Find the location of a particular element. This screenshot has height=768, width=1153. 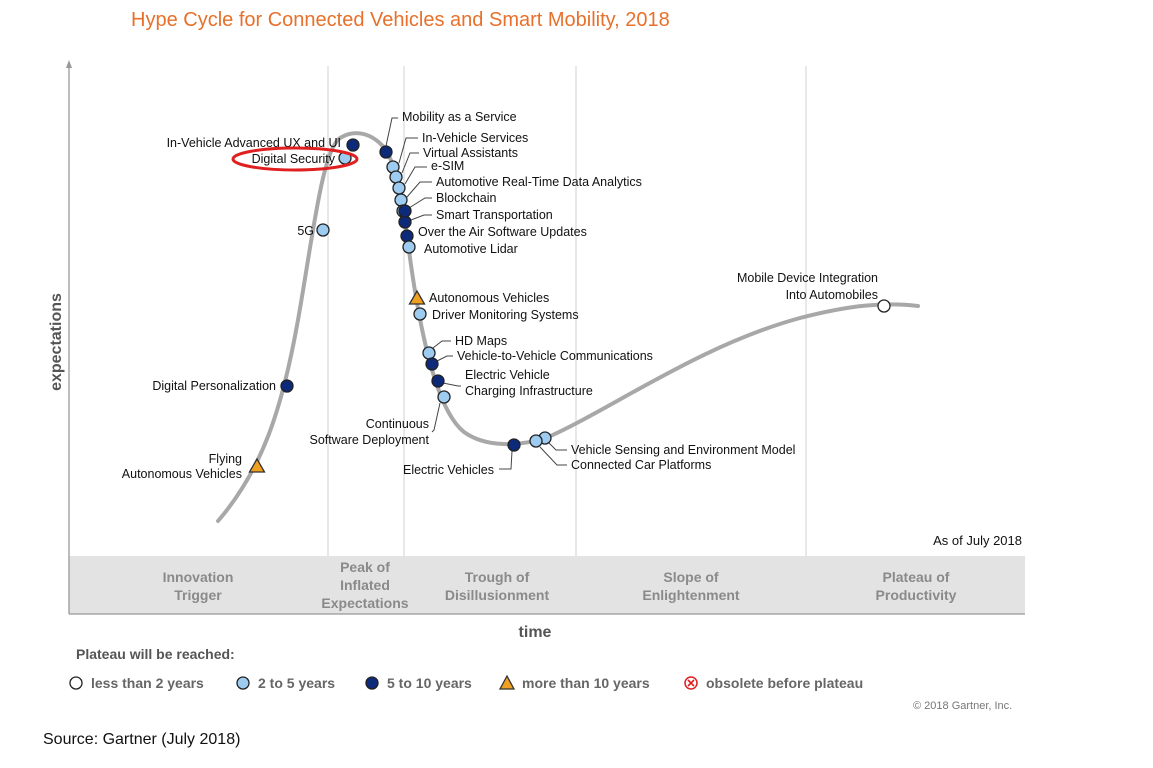

legend-item-gt10: more than 10 years is located at coordinates (574, 683).